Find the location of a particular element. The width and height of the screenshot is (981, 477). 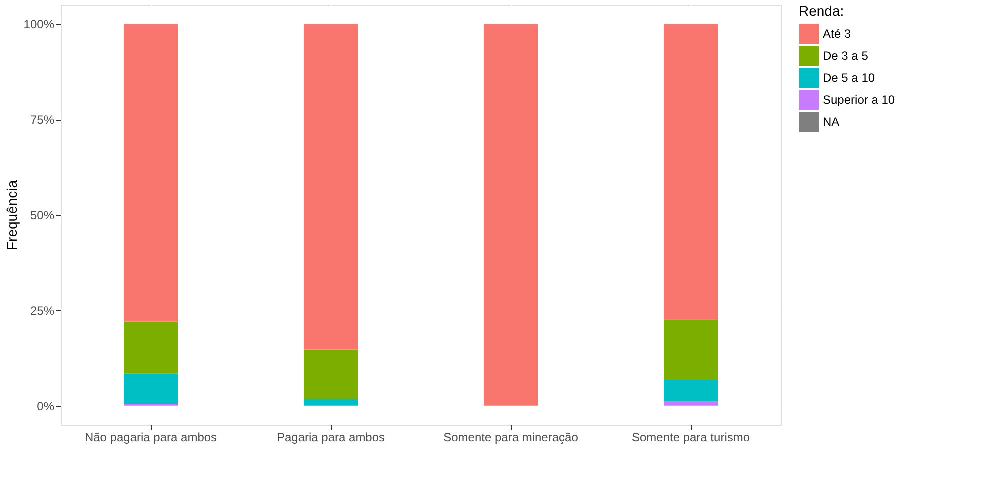

legend-label: Até 3 is located at coordinates (837, 34).